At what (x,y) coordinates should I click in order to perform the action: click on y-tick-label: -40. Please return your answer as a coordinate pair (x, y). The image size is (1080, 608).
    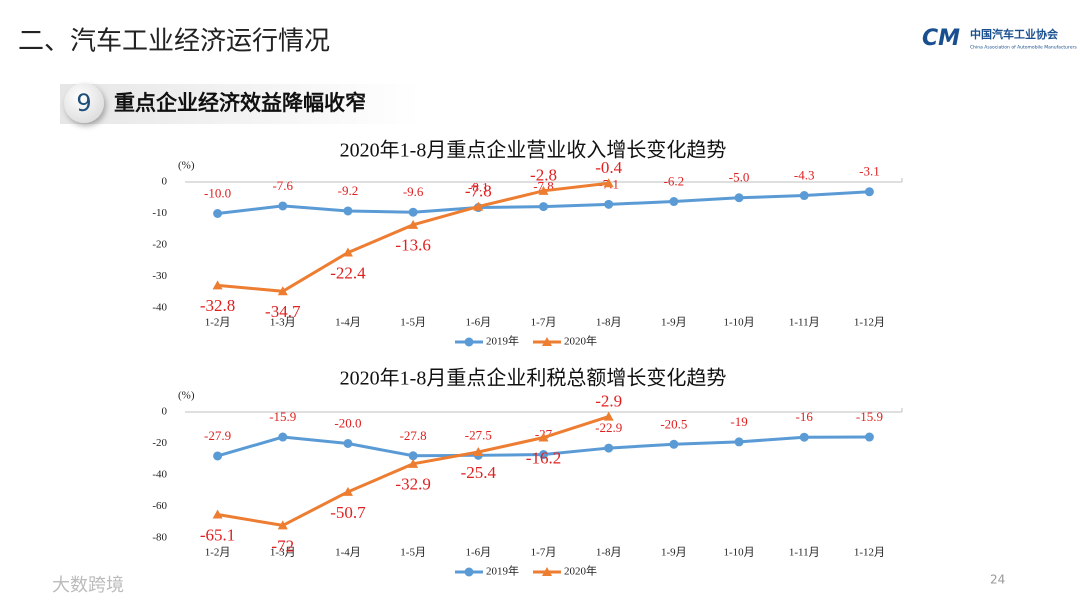
    Looking at the image, I should click on (159, 308).